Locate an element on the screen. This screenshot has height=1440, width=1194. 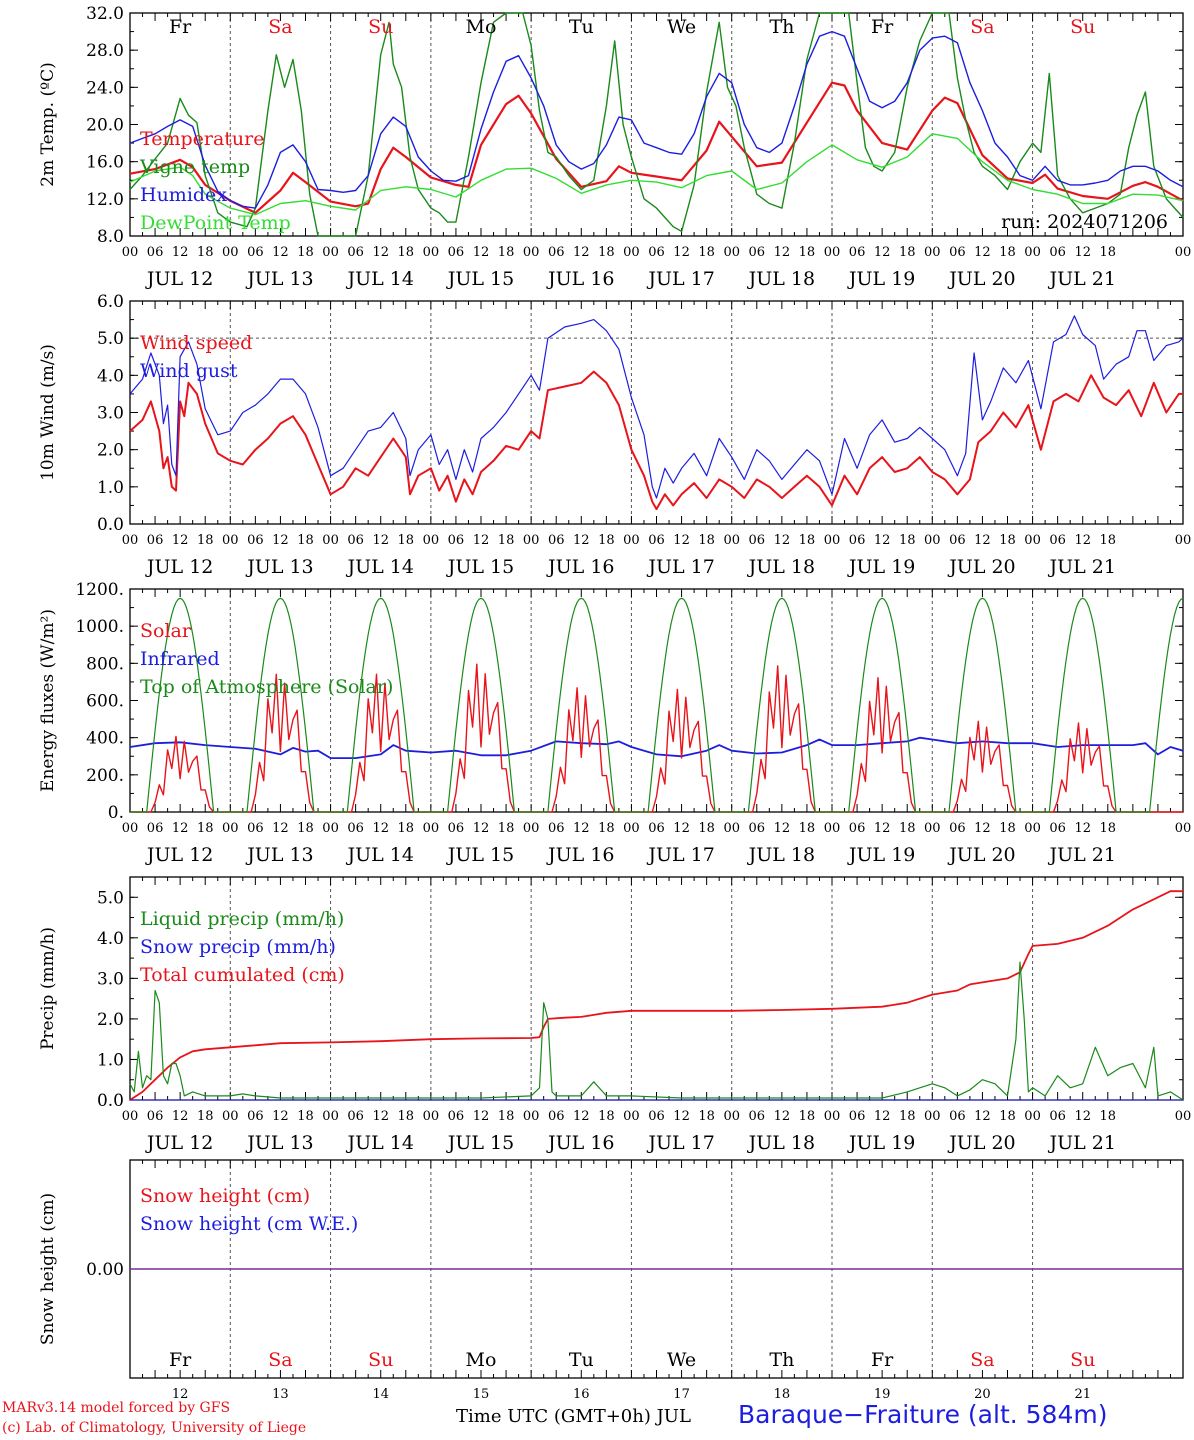
snow-day-number: 13 is located at coordinates (280, 1393).